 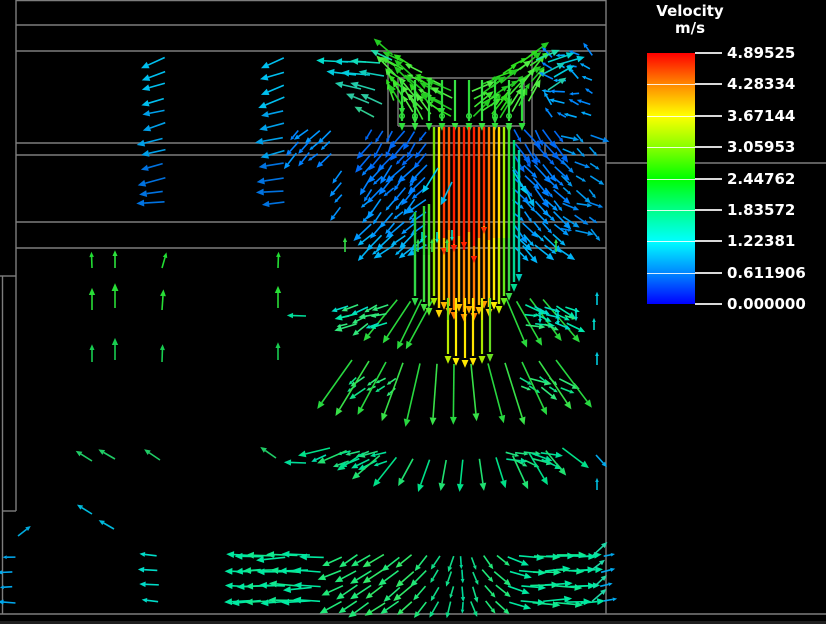 I want to click on legend-colorbar, so click(x=671, y=178).